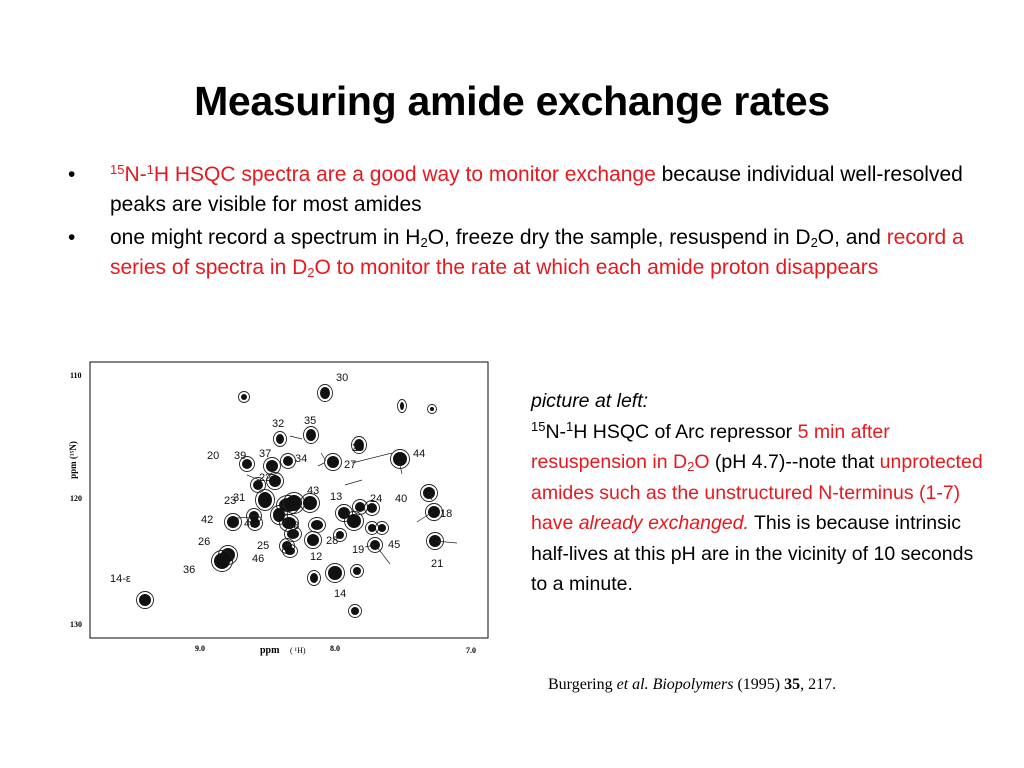 The image size is (1024, 768). I want to click on peak-label: 28, so click(332, 541).